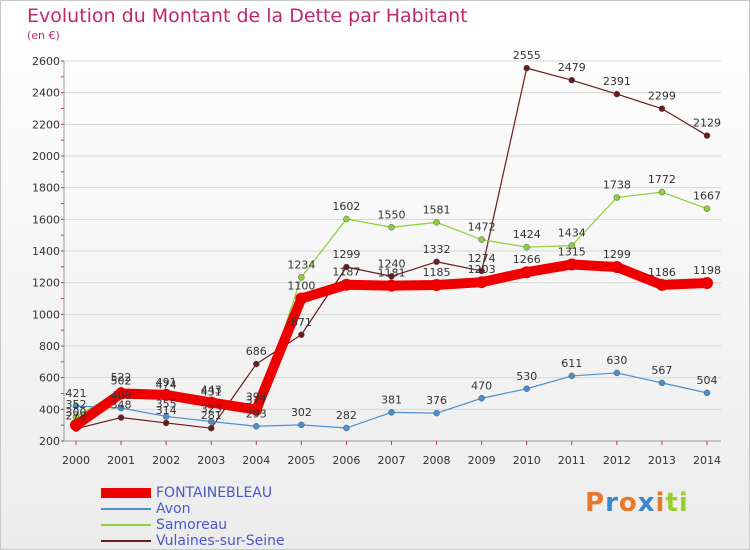 Image resolution: width=750 pixels, height=550 pixels. Describe the element at coordinates (46, 314) in the screenshot. I see `y-tick-label: 1000` at that location.